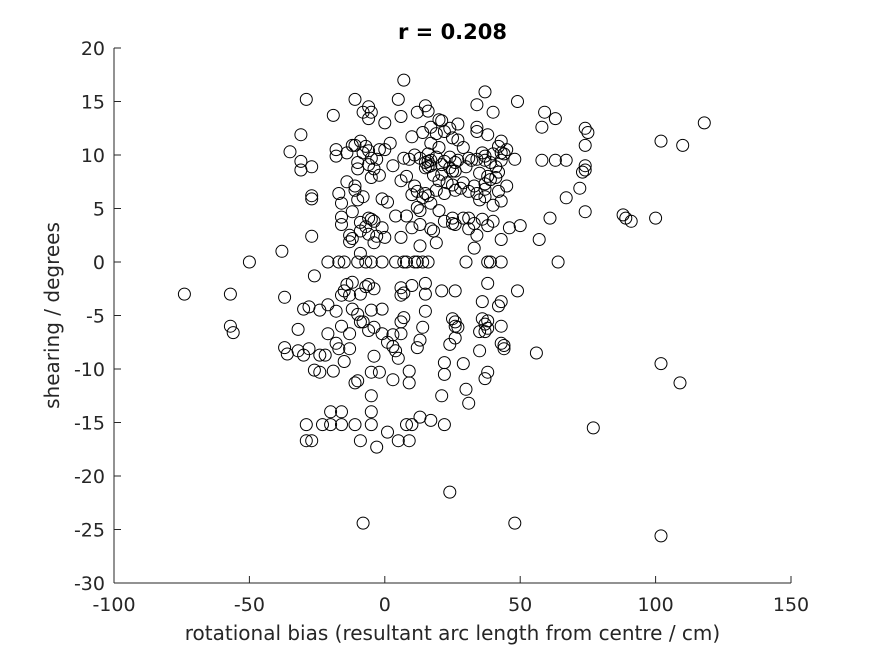 The width and height of the screenshot is (875, 656). What do you see at coordinates (655, 605) in the screenshot?
I see `x-tick-label: 100` at bounding box center [655, 605].